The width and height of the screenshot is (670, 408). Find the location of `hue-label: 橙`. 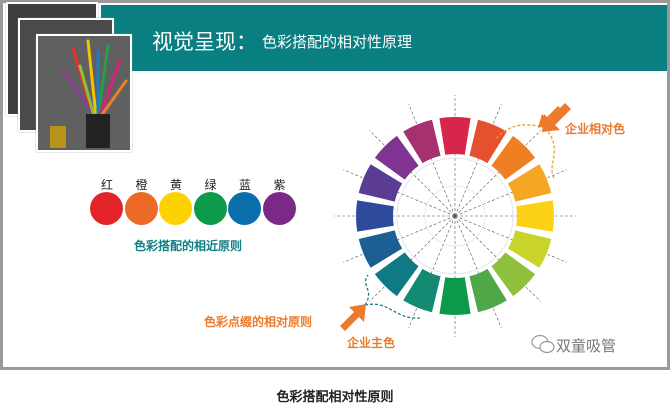

hue-label: 橙 is located at coordinates (141, 185).